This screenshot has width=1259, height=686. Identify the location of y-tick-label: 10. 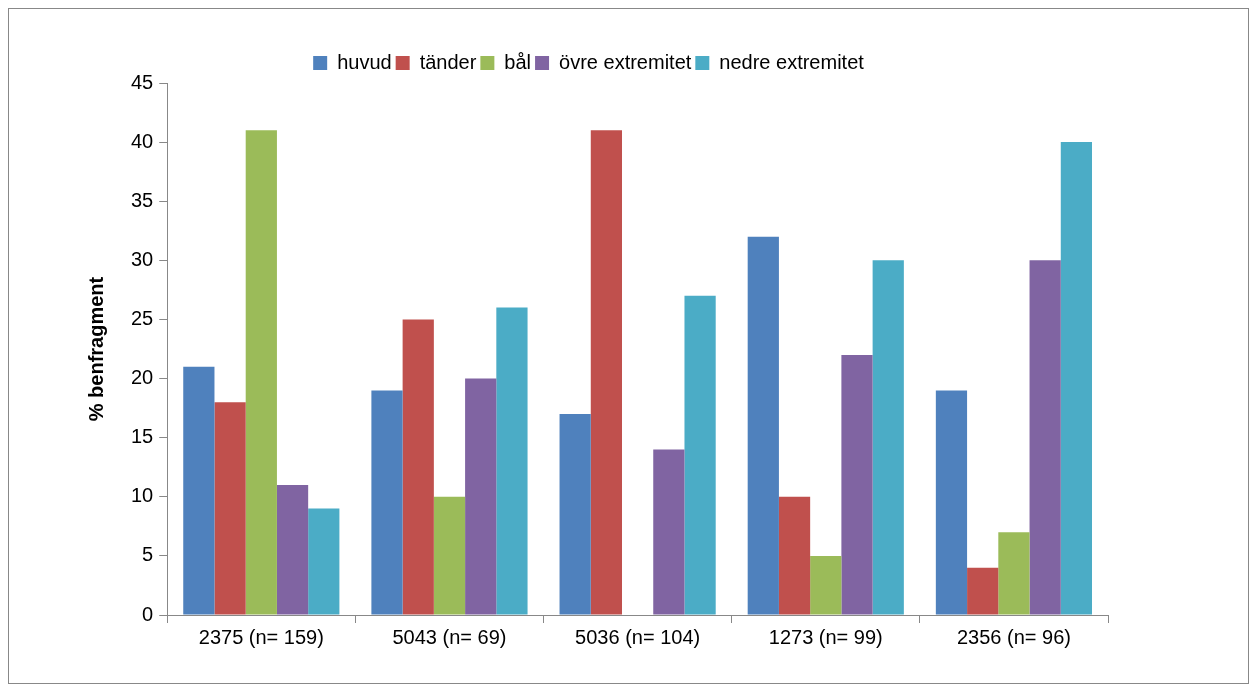
(142, 495).